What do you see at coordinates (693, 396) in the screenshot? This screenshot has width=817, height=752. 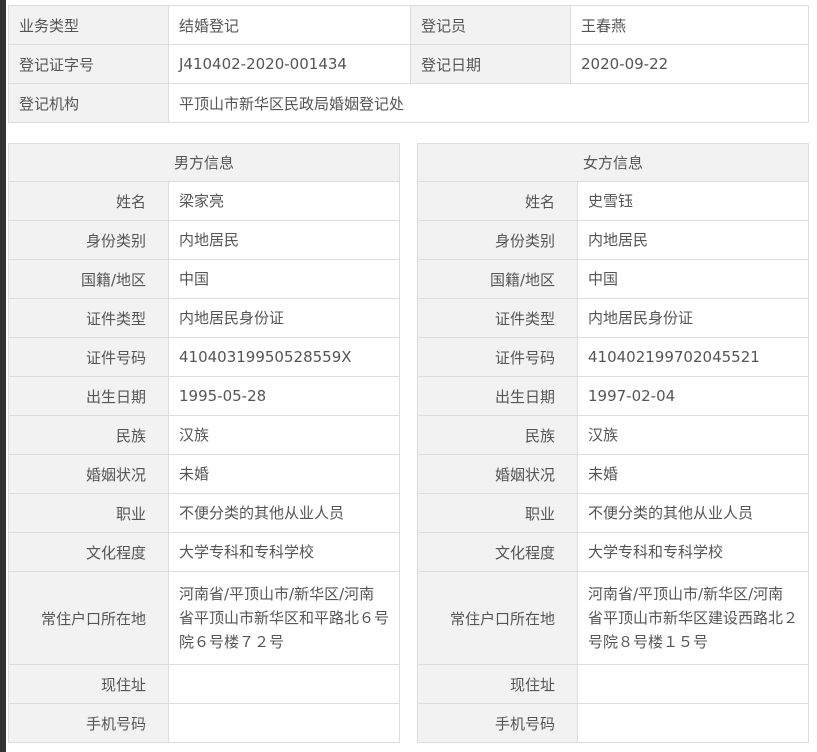 I see `female-field-value: 1997-02-04` at bounding box center [693, 396].